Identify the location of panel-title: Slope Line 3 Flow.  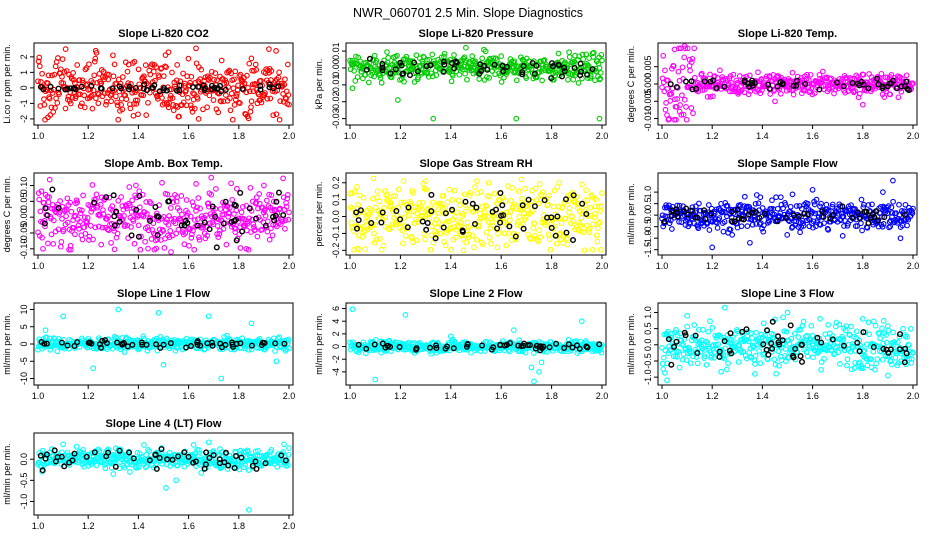
(787, 294).